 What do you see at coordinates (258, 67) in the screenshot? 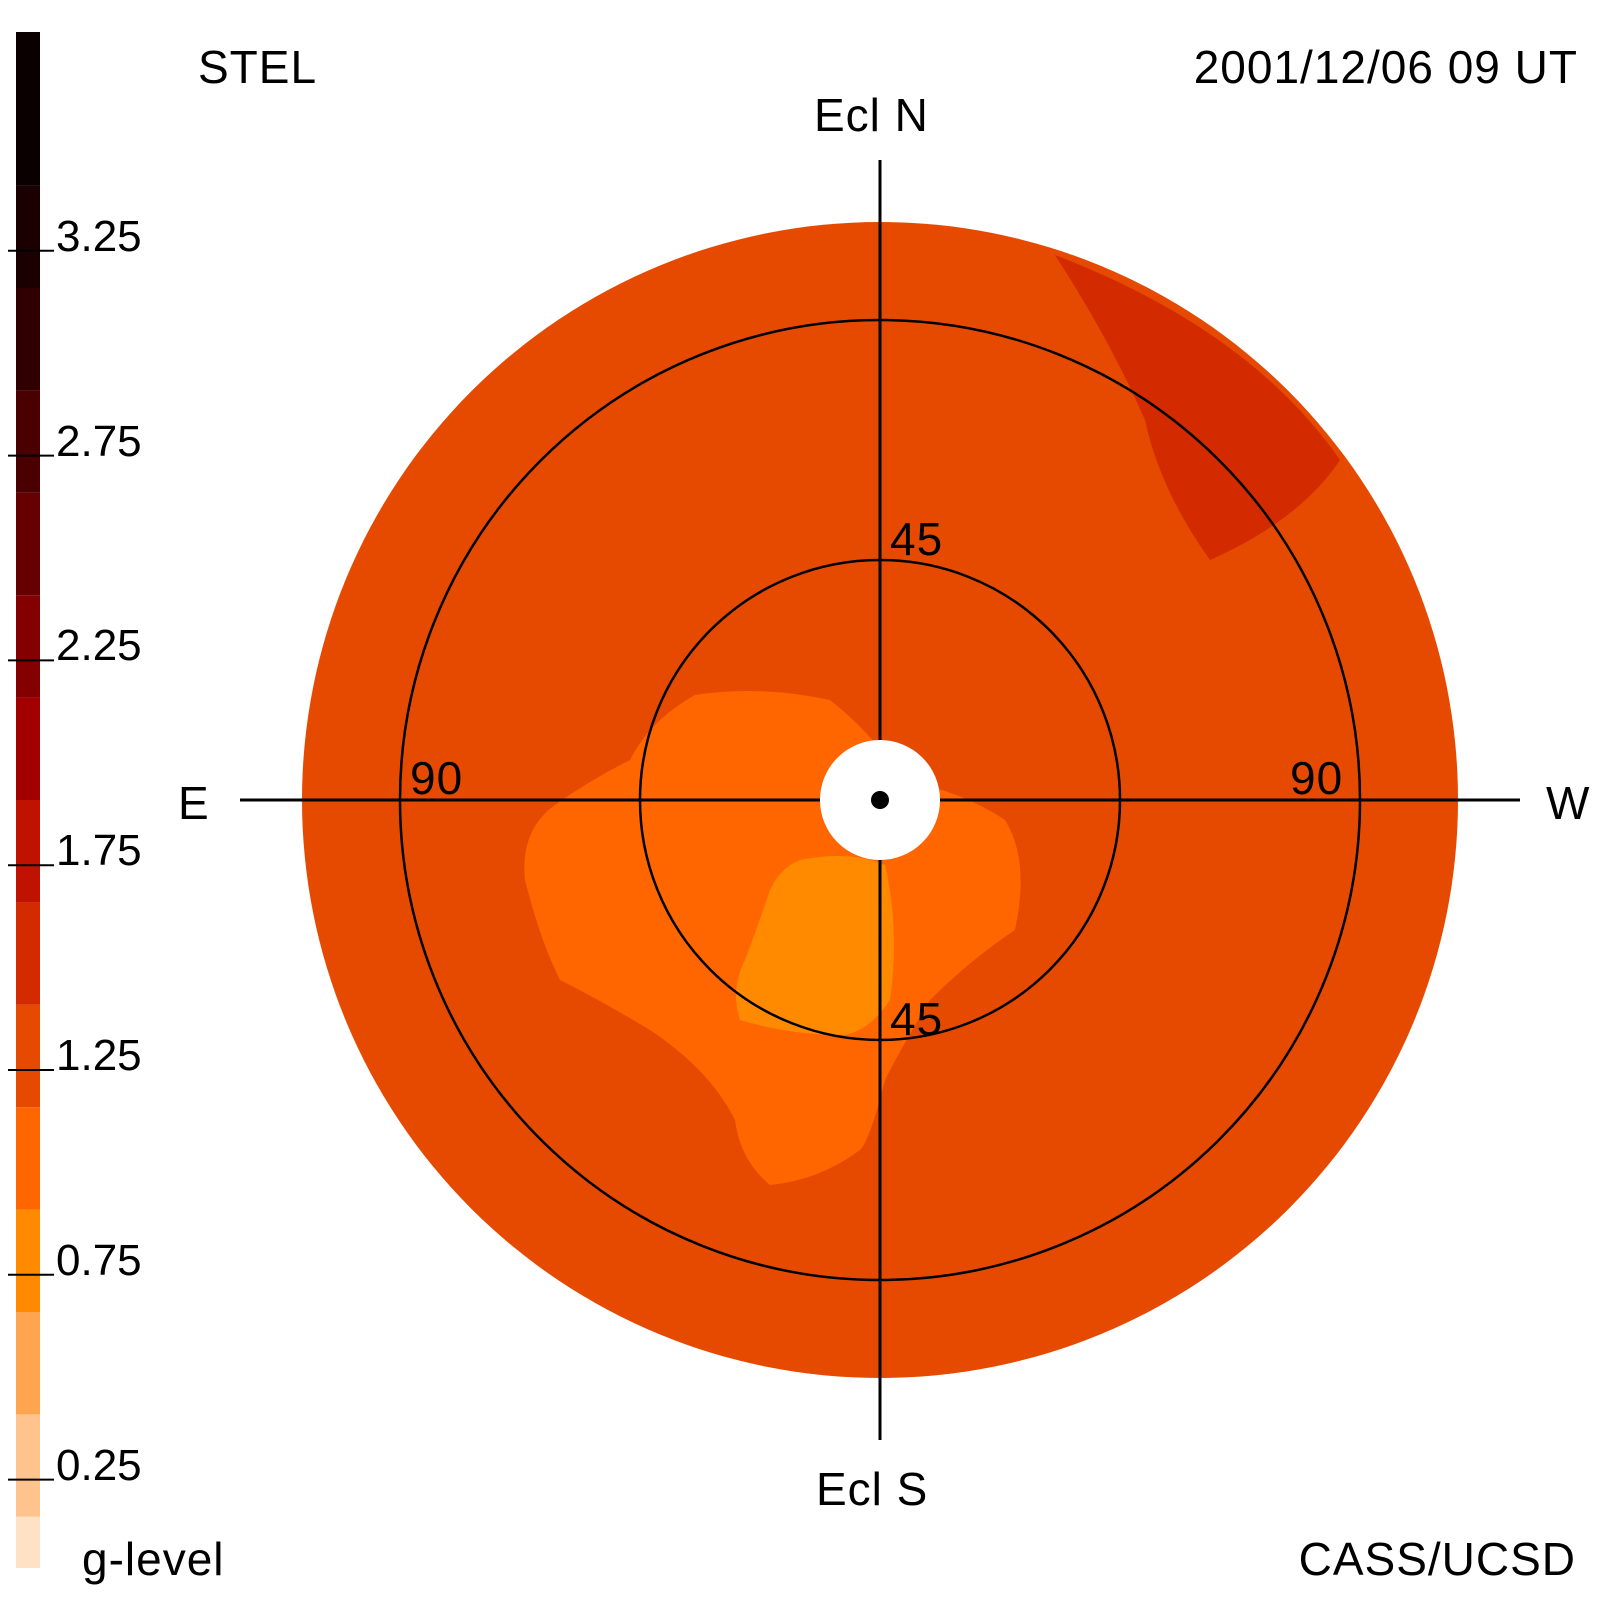
I see `instrument-label: STEL` at bounding box center [258, 67].